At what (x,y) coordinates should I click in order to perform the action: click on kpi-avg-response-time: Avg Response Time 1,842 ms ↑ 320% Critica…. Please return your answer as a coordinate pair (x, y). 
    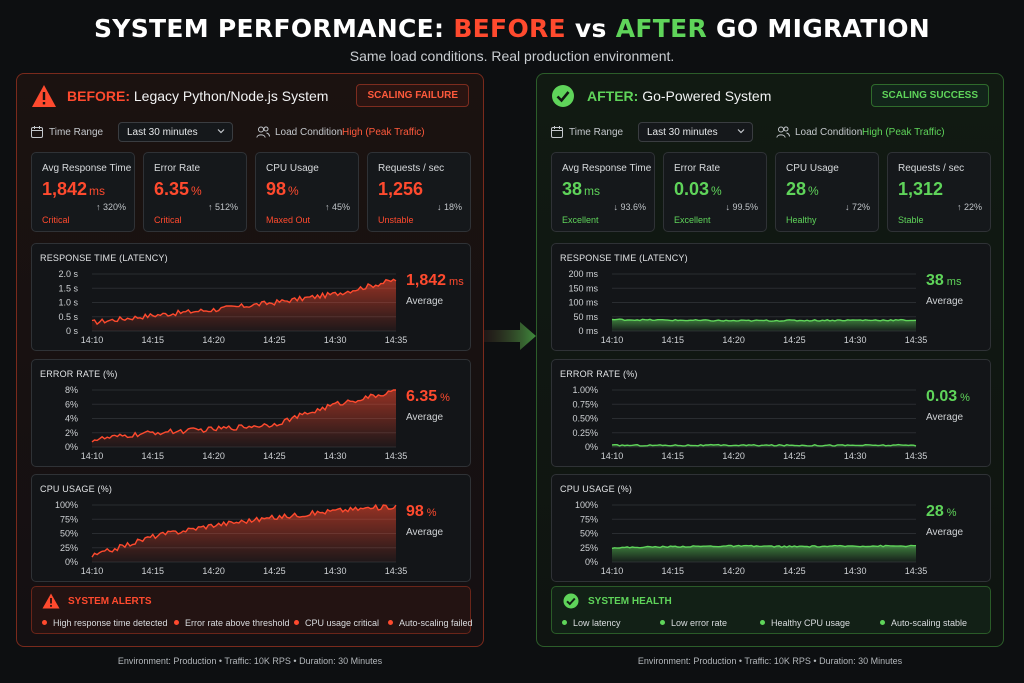
    Looking at the image, I should click on (83, 192).